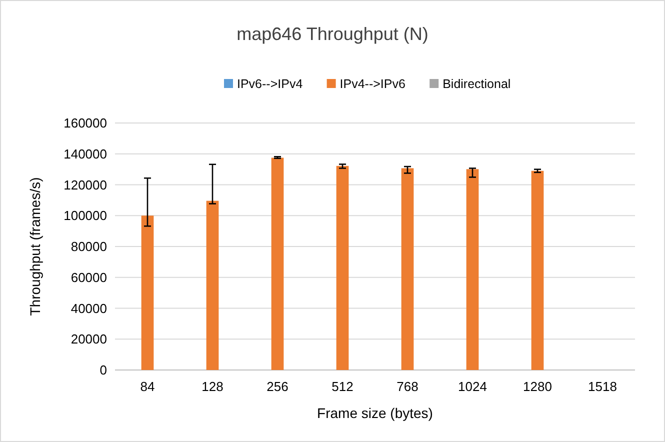 The width and height of the screenshot is (665, 442). What do you see at coordinates (343, 386) in the screenshot?
I see `x-tick-label: 512` at bounding box center [343, 386].